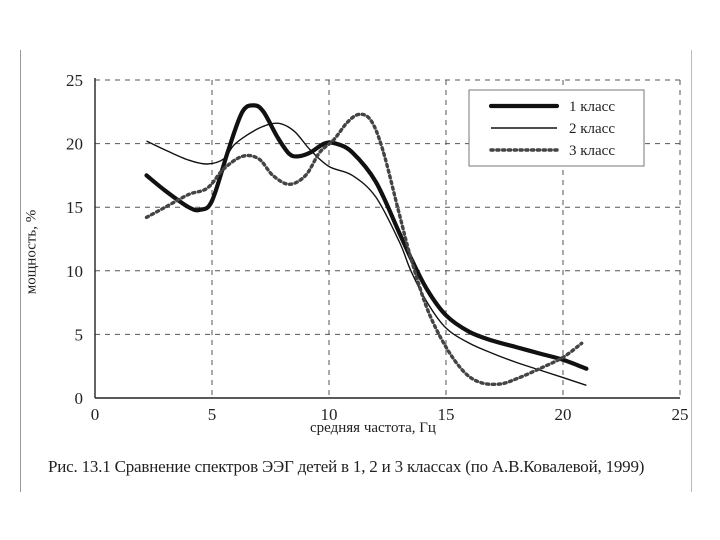 This screenshot has height=540, width=720. I want to click on legend-label-1: 1 класс, so click(592, 107).